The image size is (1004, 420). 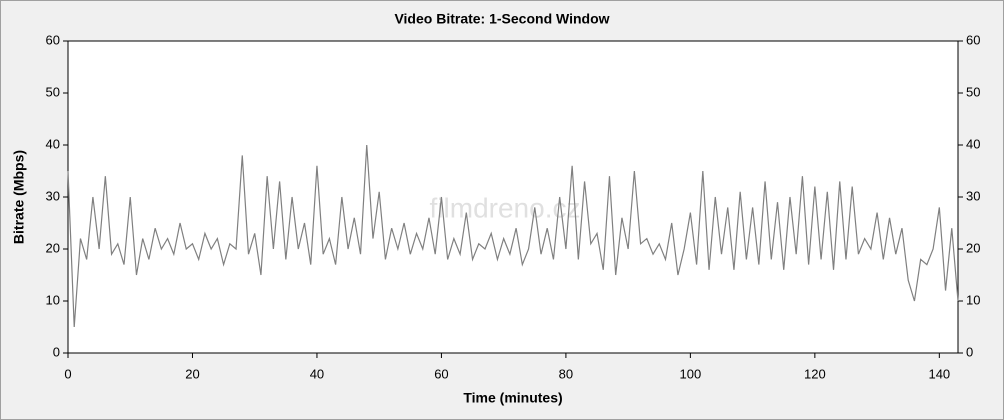 What do you see at coordinates (192, 373) in the screenshot?
I see `x-tick-label: 20` at bounding box center [192, 373].